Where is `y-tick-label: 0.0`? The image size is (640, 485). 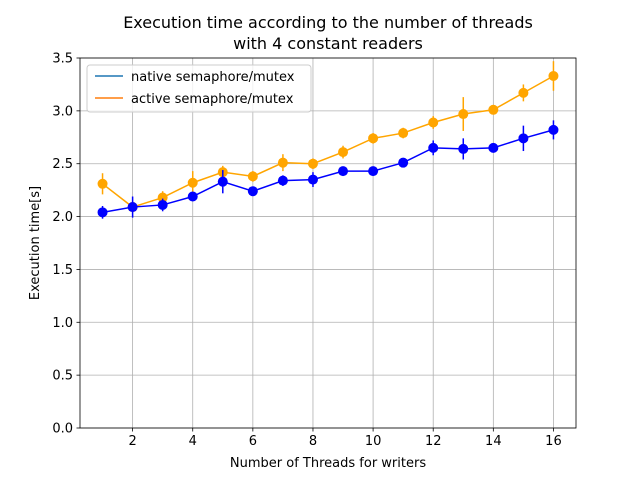
y-tick-label: 0.0 is located at coordinates (62, 429).